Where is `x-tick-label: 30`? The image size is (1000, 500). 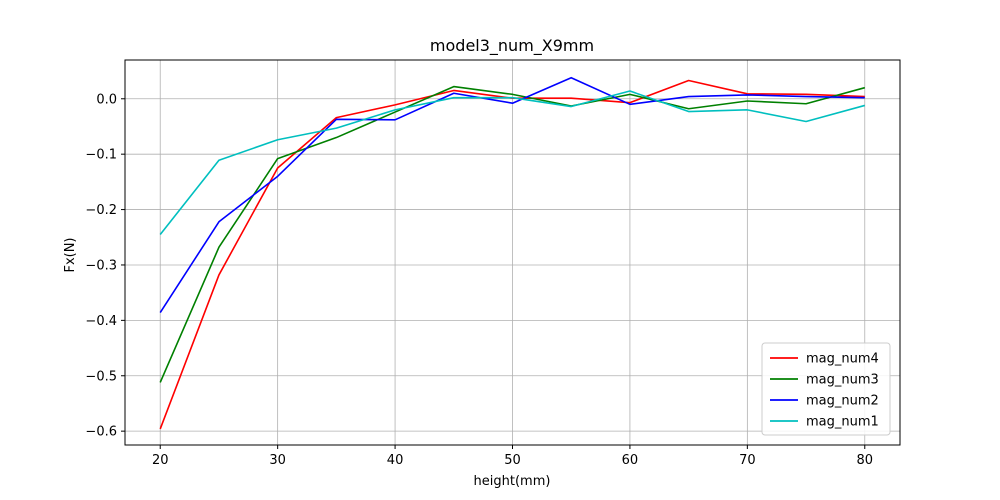 x-tick-label: 30 is located at coordinates (277, 460).